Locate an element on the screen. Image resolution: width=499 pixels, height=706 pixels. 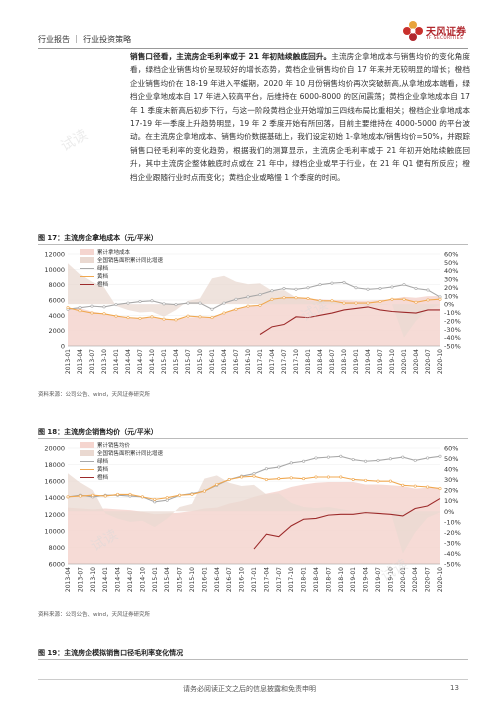
logo-name: 天风证券 is located at coordinates (446, 32).